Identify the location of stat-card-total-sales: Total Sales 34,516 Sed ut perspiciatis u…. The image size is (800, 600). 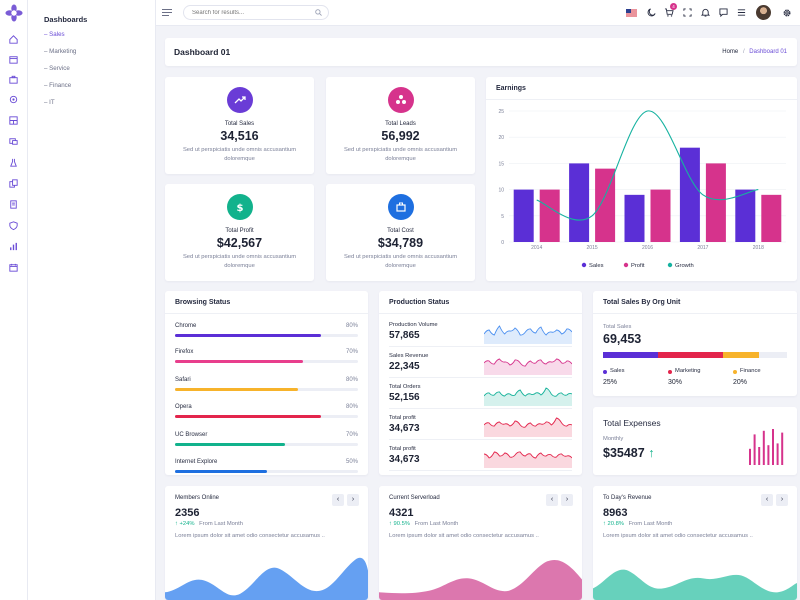
(239, 125).